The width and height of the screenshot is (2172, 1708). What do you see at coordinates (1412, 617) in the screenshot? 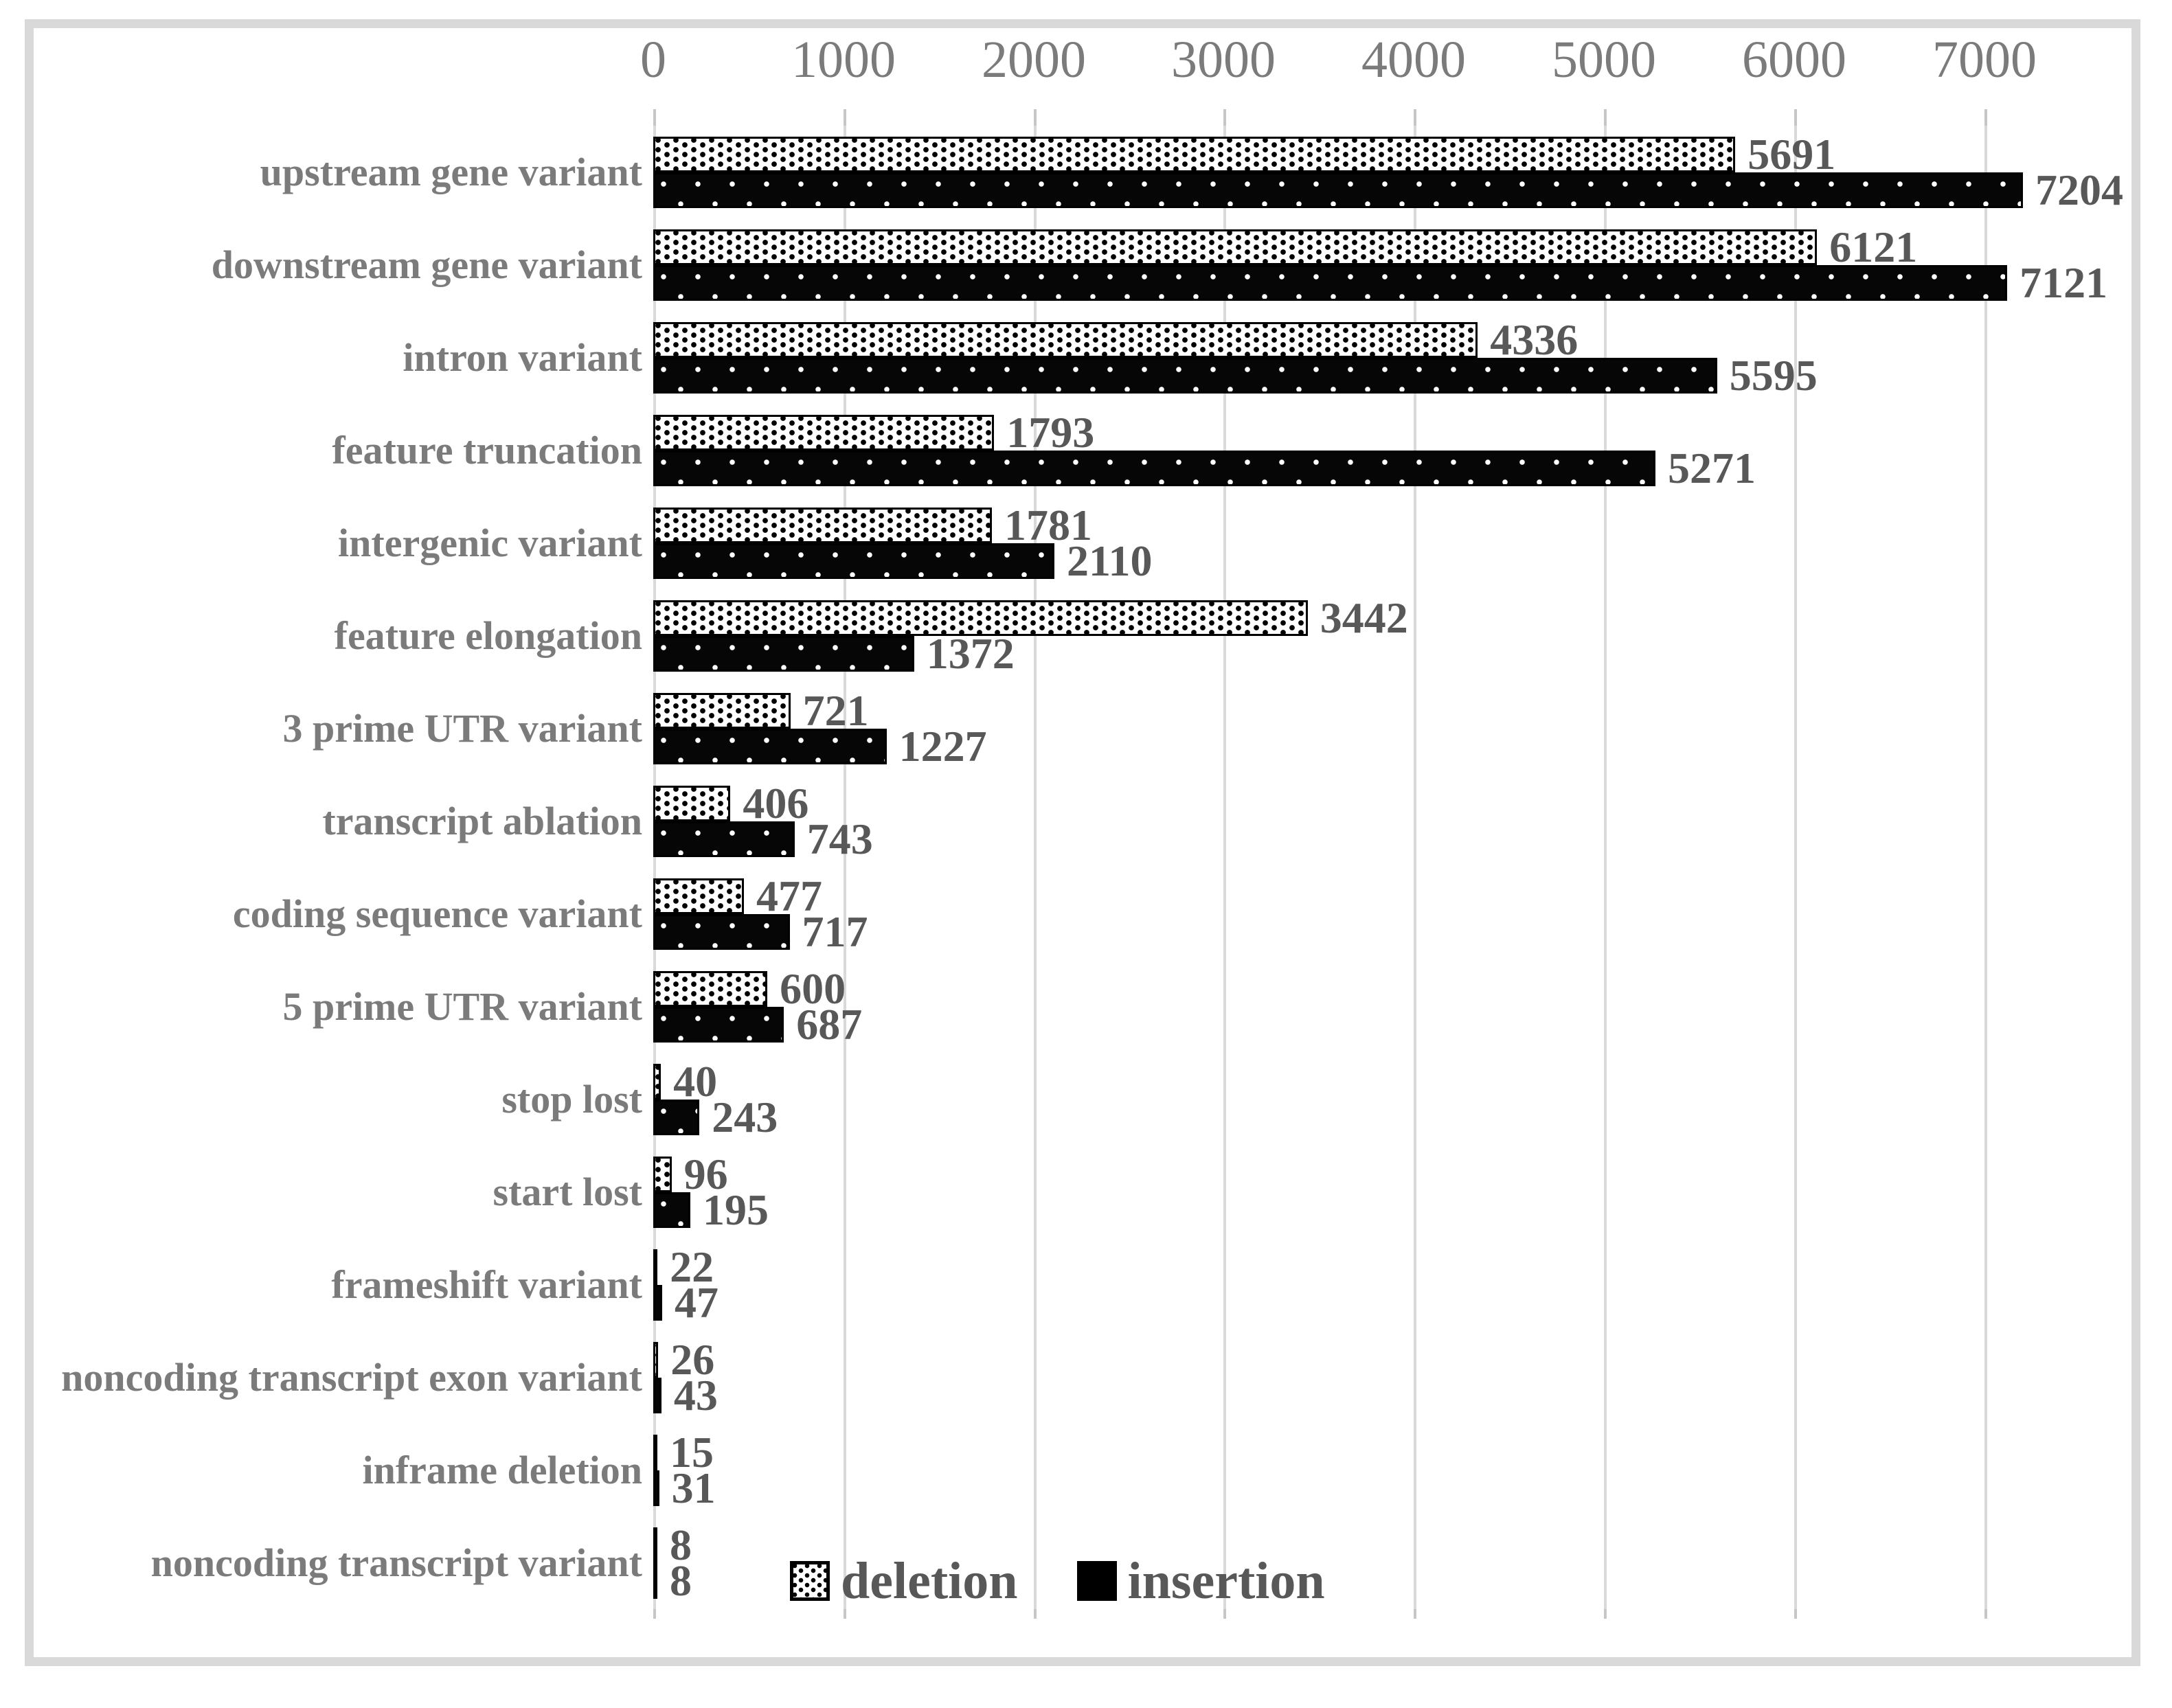
I see `deletion-barline: 3442` at bounding box center [1412, 617].